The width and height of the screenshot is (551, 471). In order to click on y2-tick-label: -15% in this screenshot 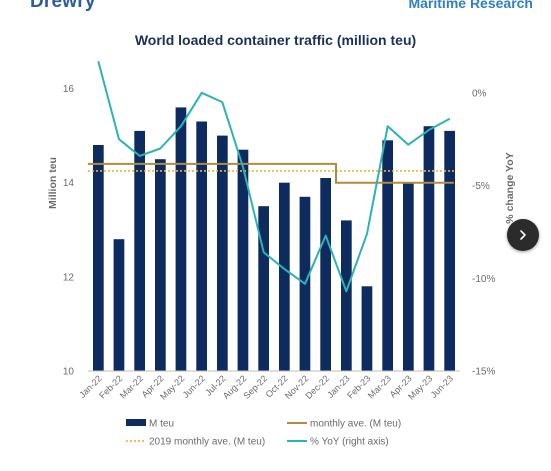, I will do `click(483, 372)`.